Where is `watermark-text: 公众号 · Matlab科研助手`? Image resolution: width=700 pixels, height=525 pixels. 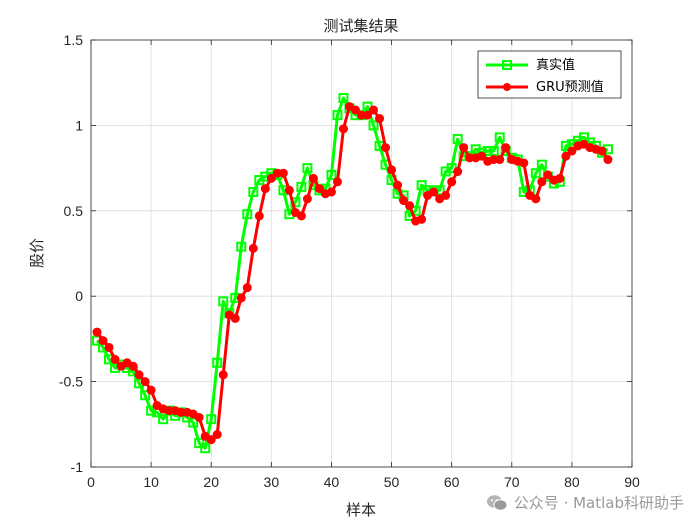 watermark-text: 公众号 · Matlab科研助手 is located at coordinates (598, 503).